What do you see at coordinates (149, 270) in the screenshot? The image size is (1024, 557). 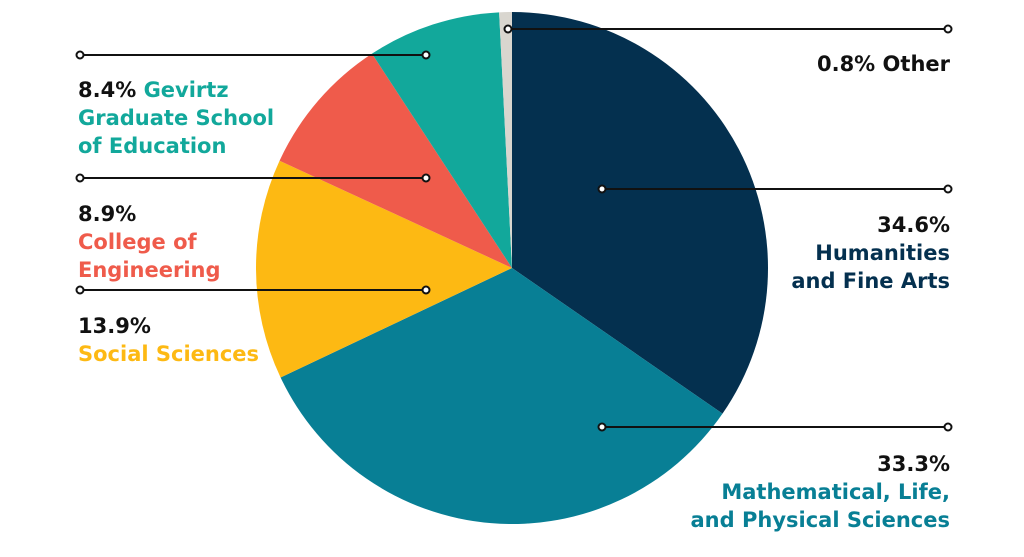 I see `name-engineering-line2: Engineering` at bounding box center [149, 270].